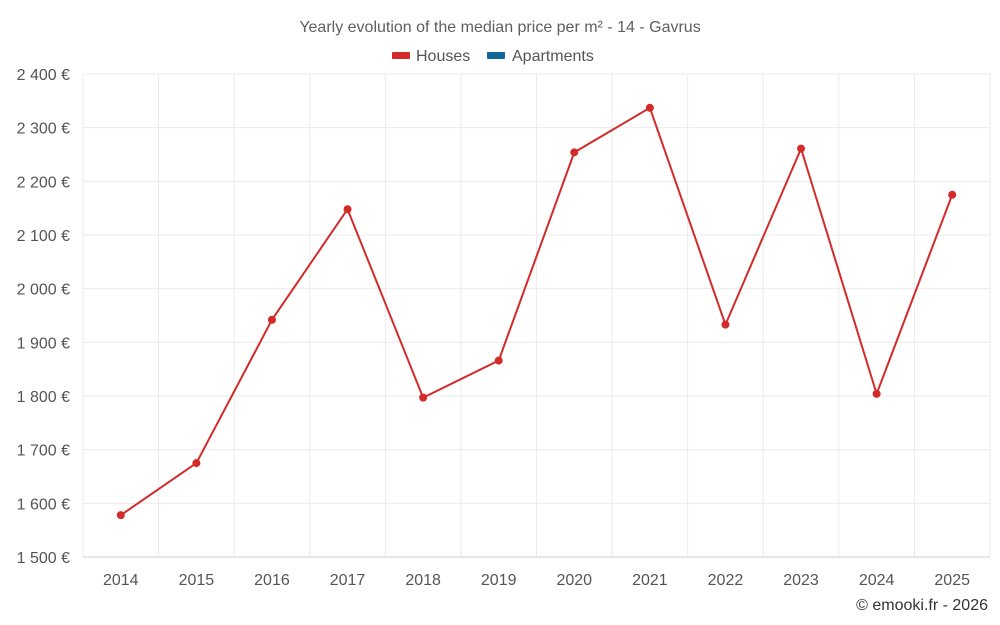 This screenshot has height=625, width=1000. I want to click on x-tick-label: 2020, so click(574, 580).